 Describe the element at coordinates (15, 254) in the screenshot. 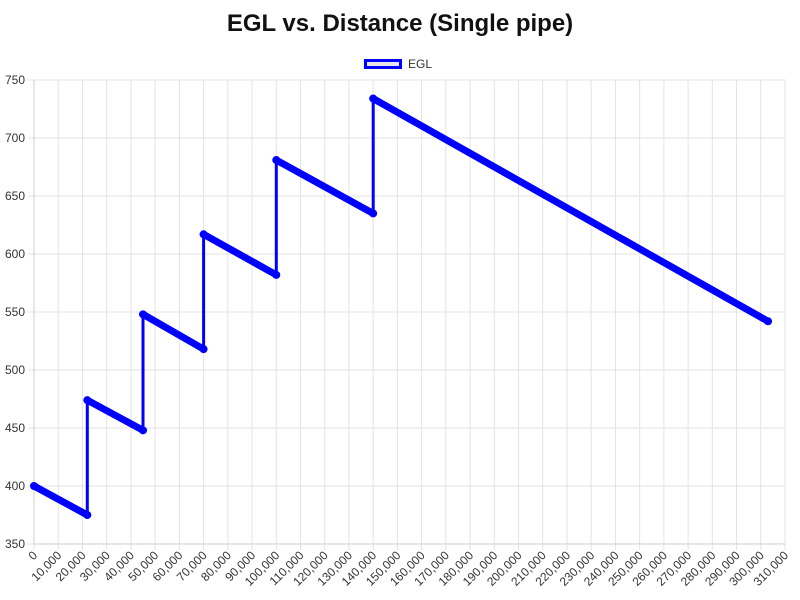

I see `y-tick-label: 600` at that location.